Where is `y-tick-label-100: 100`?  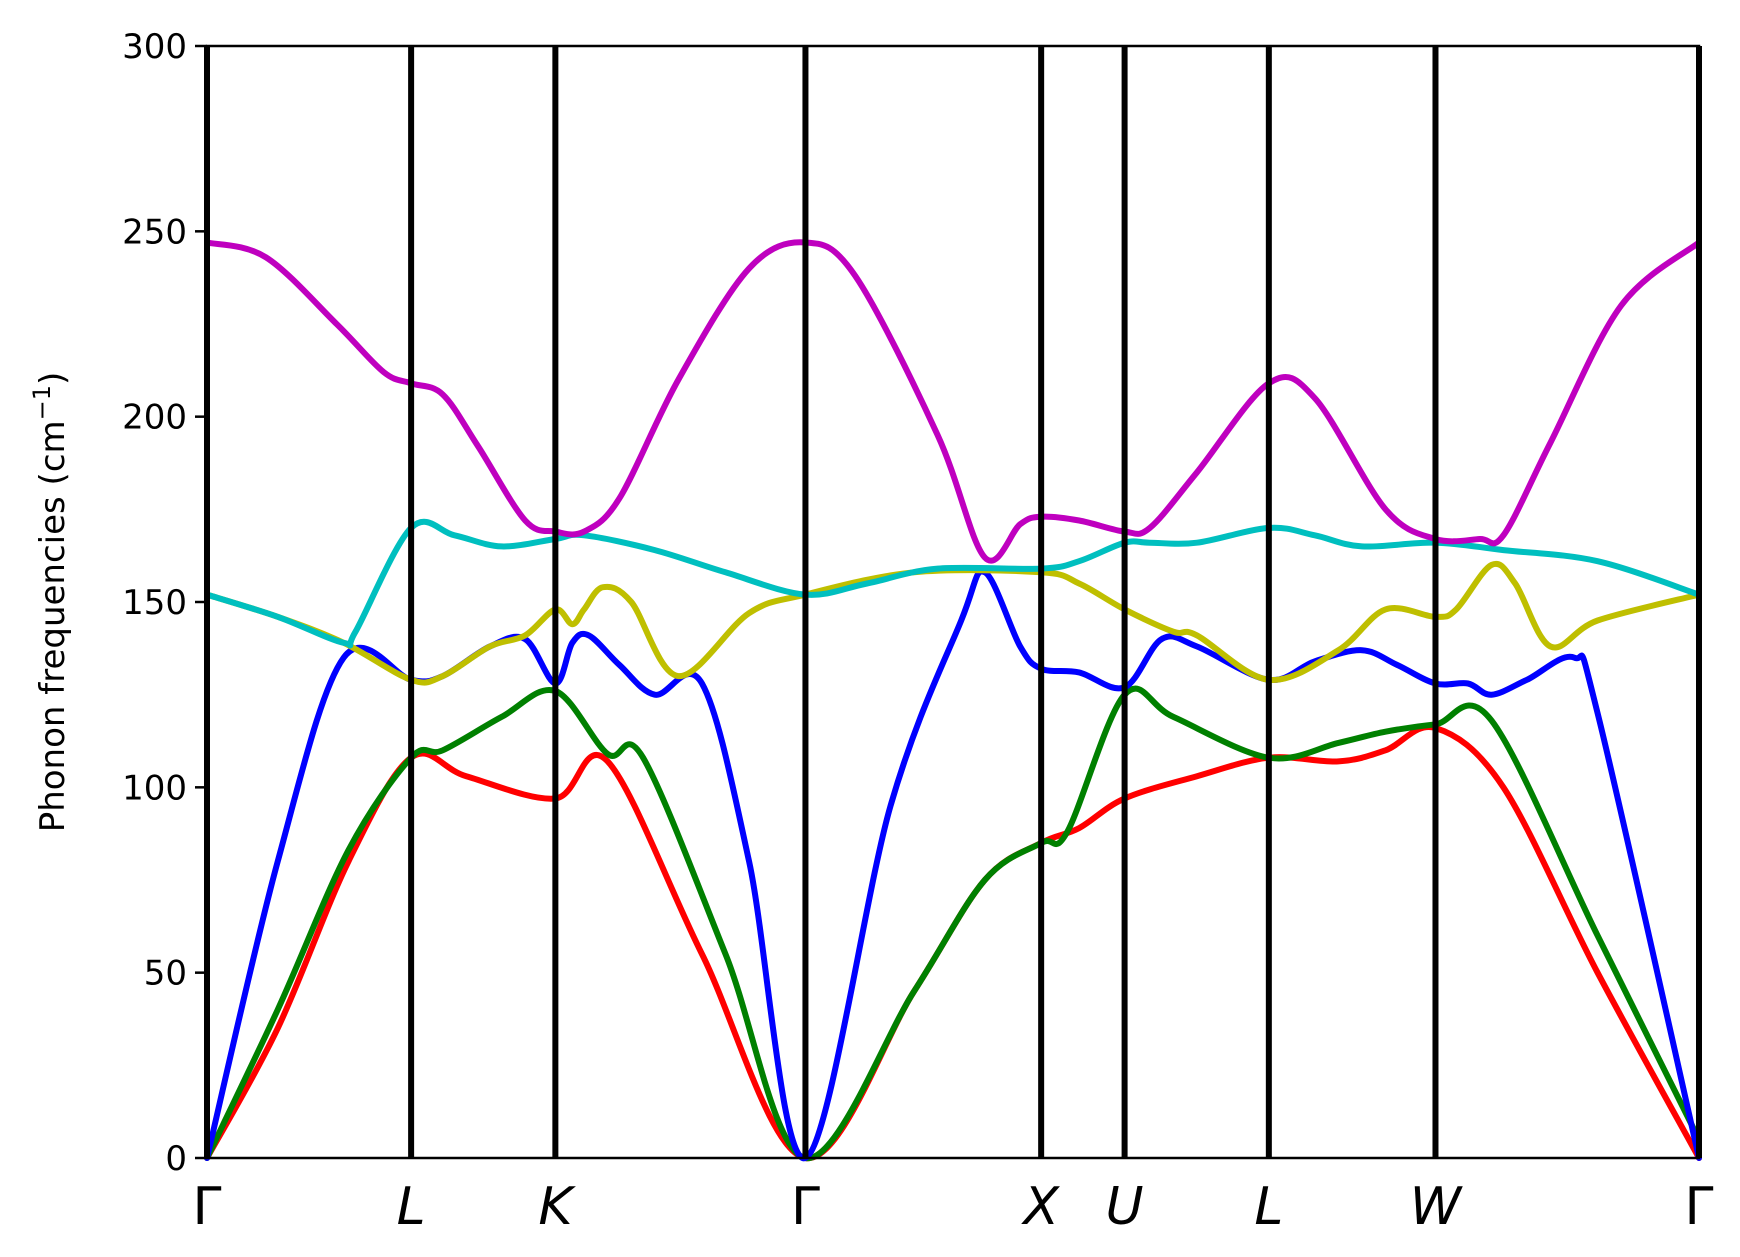
y-tick-label-100: 100 is located at coordinates (154, 788).